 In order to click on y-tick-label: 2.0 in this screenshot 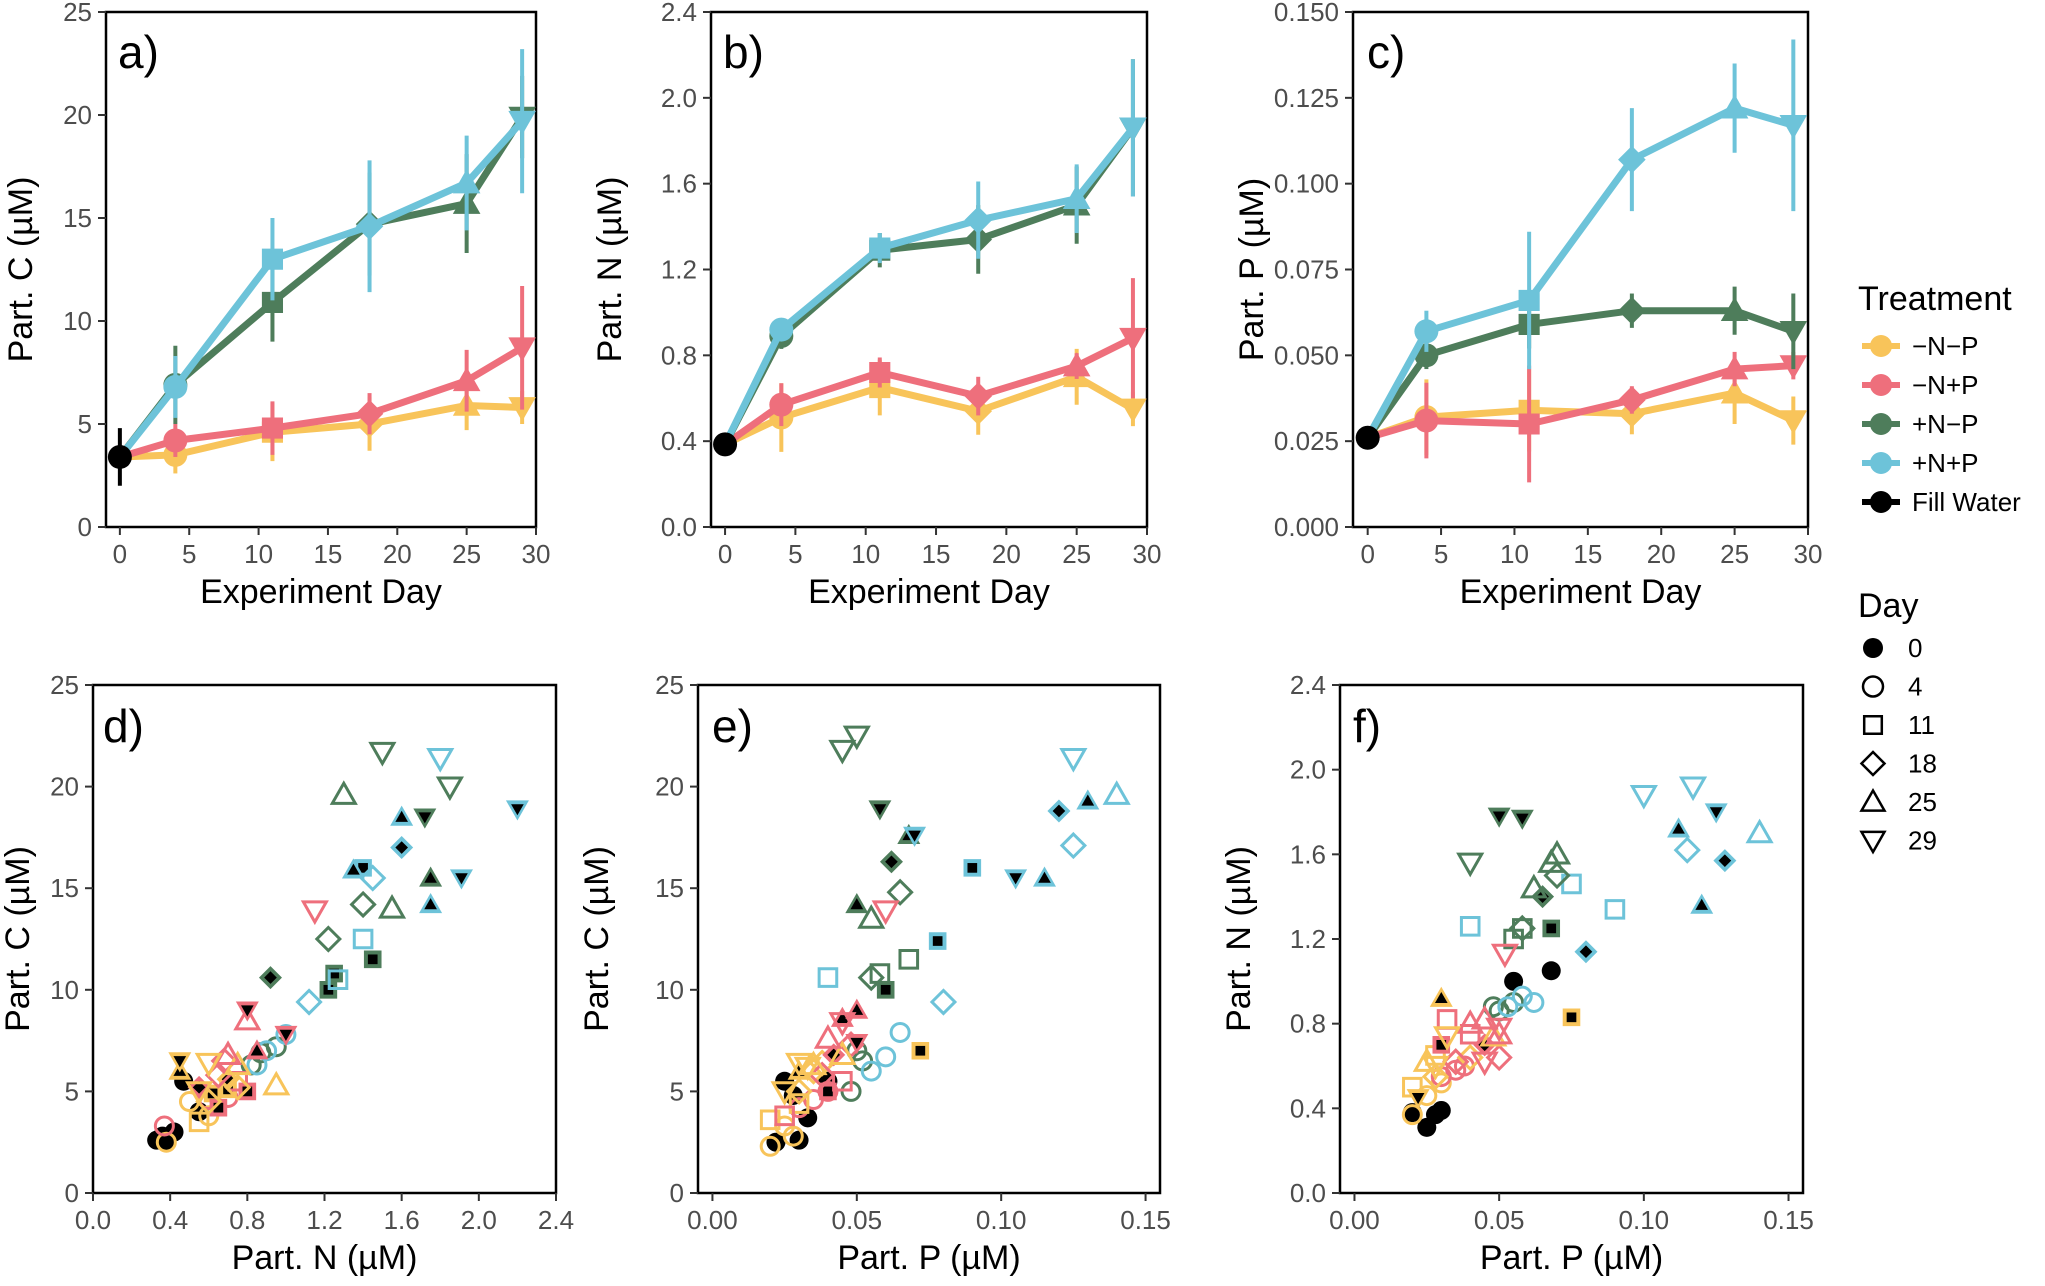, I will do `click(1308, 770)`.